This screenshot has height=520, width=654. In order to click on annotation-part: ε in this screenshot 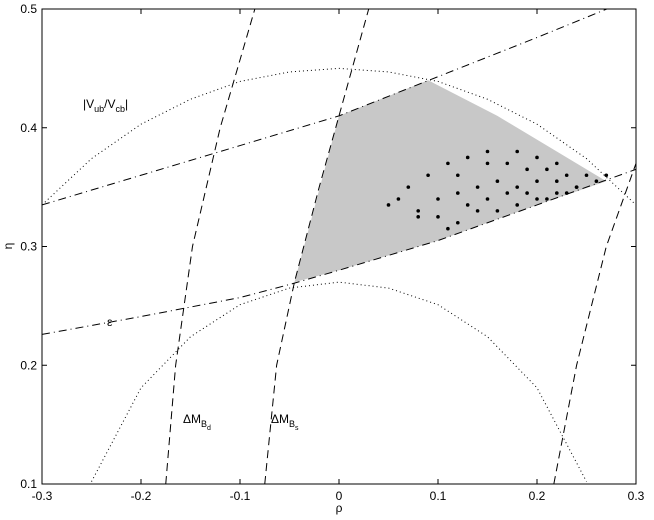, I will do `click(110, 322)`.